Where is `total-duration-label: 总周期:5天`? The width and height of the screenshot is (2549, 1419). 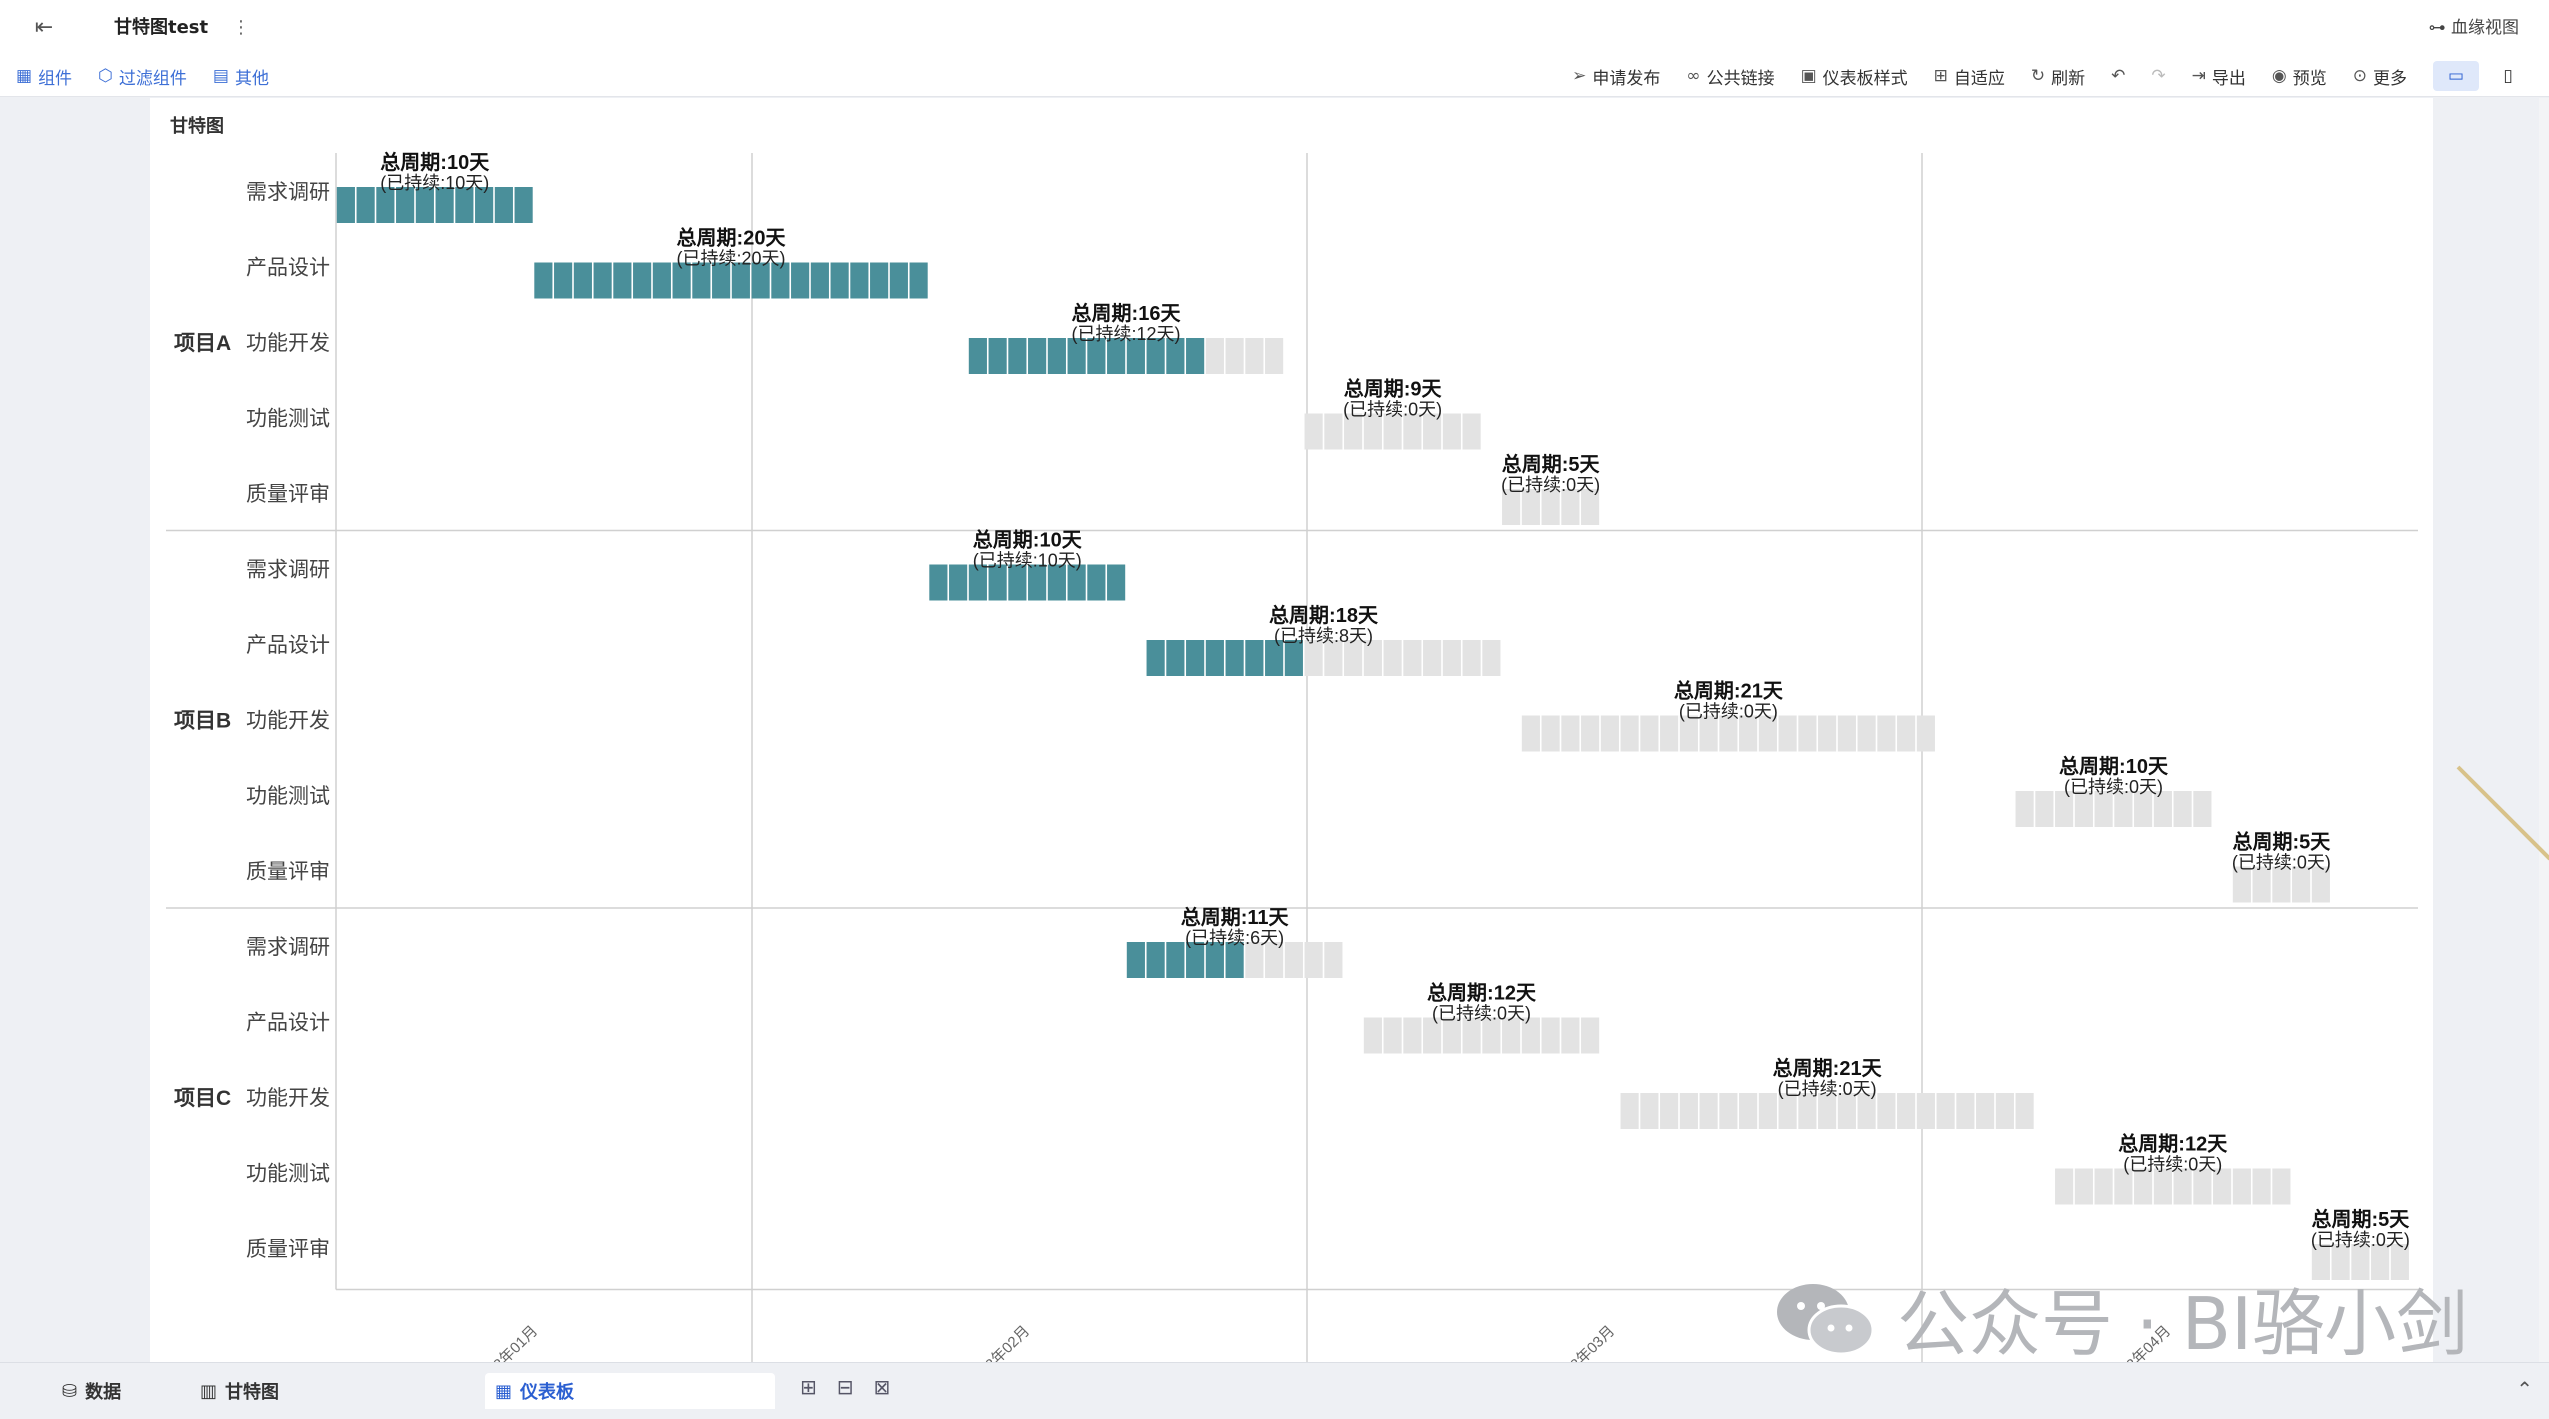 total-duration-label: 总周期:5天 is located at coordinates (1551, 464).